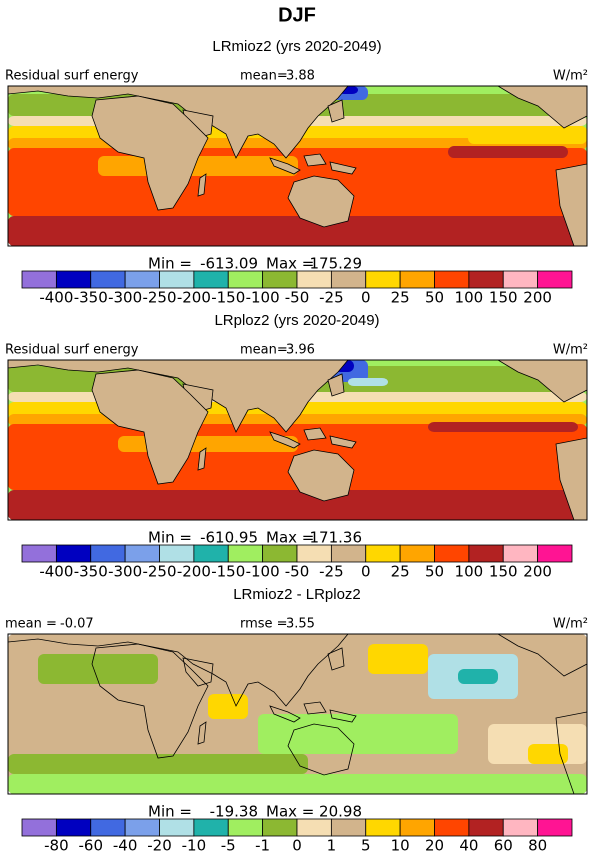 This screenshot has width=594, height=857. What do you see at coordinates (264, 624) in the screenshot?
I see `header-center-label: rmse =` at bounding box center [264, 624].